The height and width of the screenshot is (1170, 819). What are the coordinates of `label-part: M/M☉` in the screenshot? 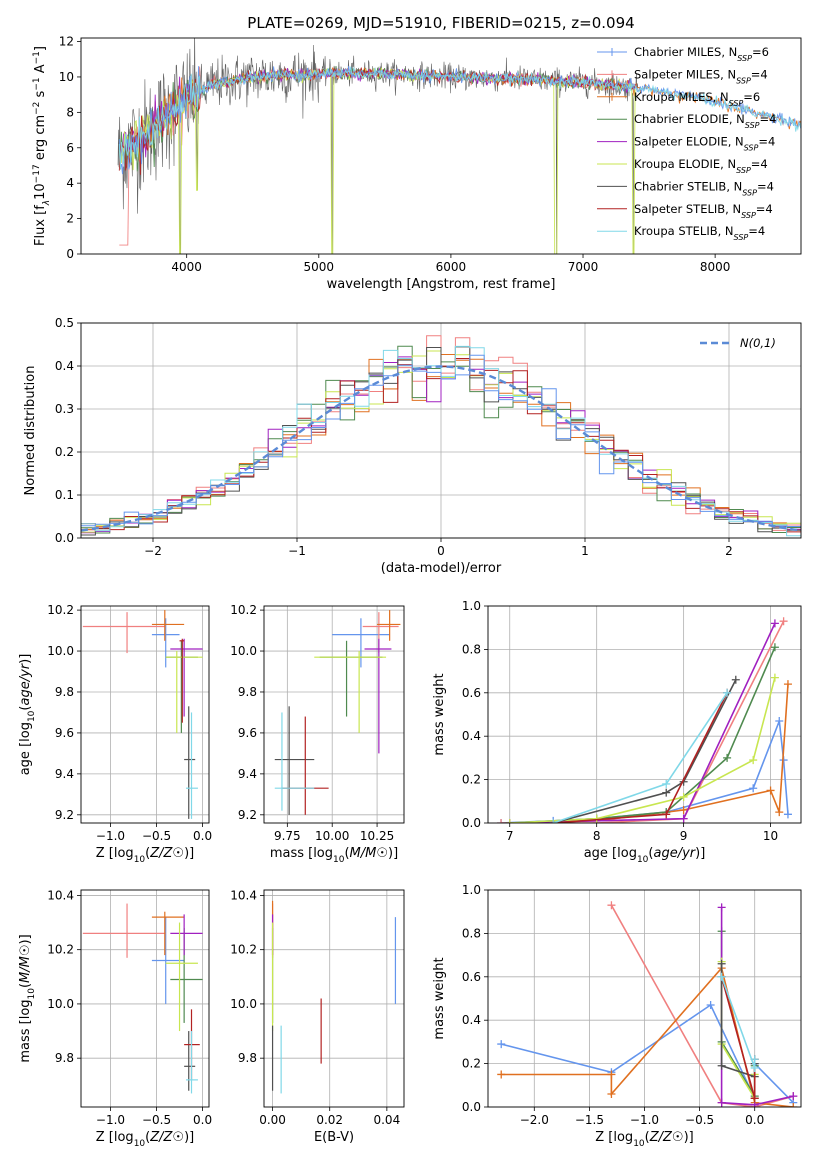 It's located at (369, 853).